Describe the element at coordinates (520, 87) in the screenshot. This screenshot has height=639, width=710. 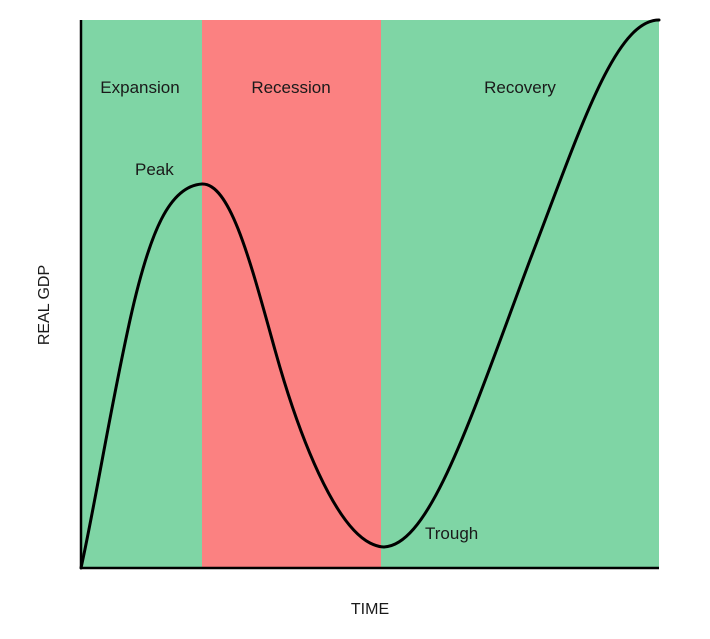
I see `recovery-label: Recovery` at that location.